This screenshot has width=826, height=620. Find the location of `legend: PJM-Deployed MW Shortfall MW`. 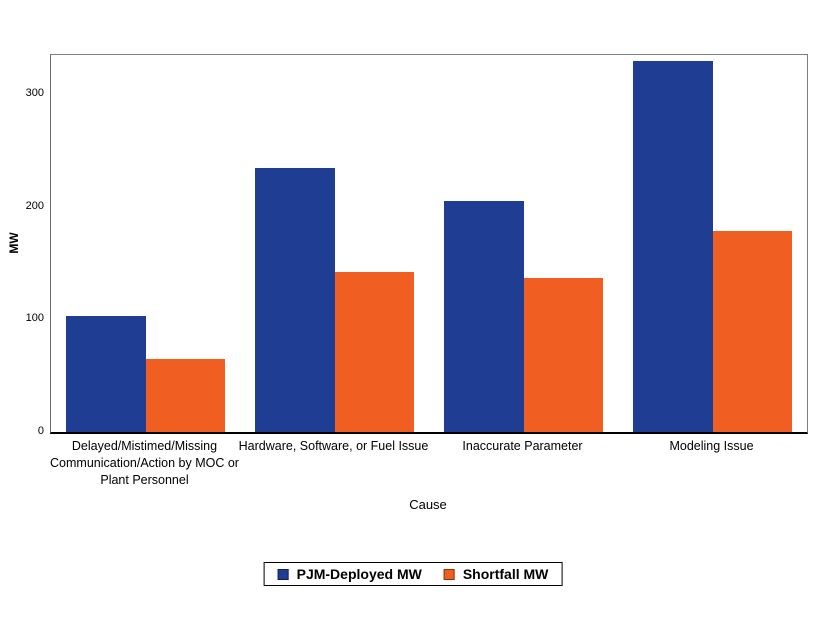

legend: PJM-Deployed MW Shortfall MW is located at coordinates (413, 574).